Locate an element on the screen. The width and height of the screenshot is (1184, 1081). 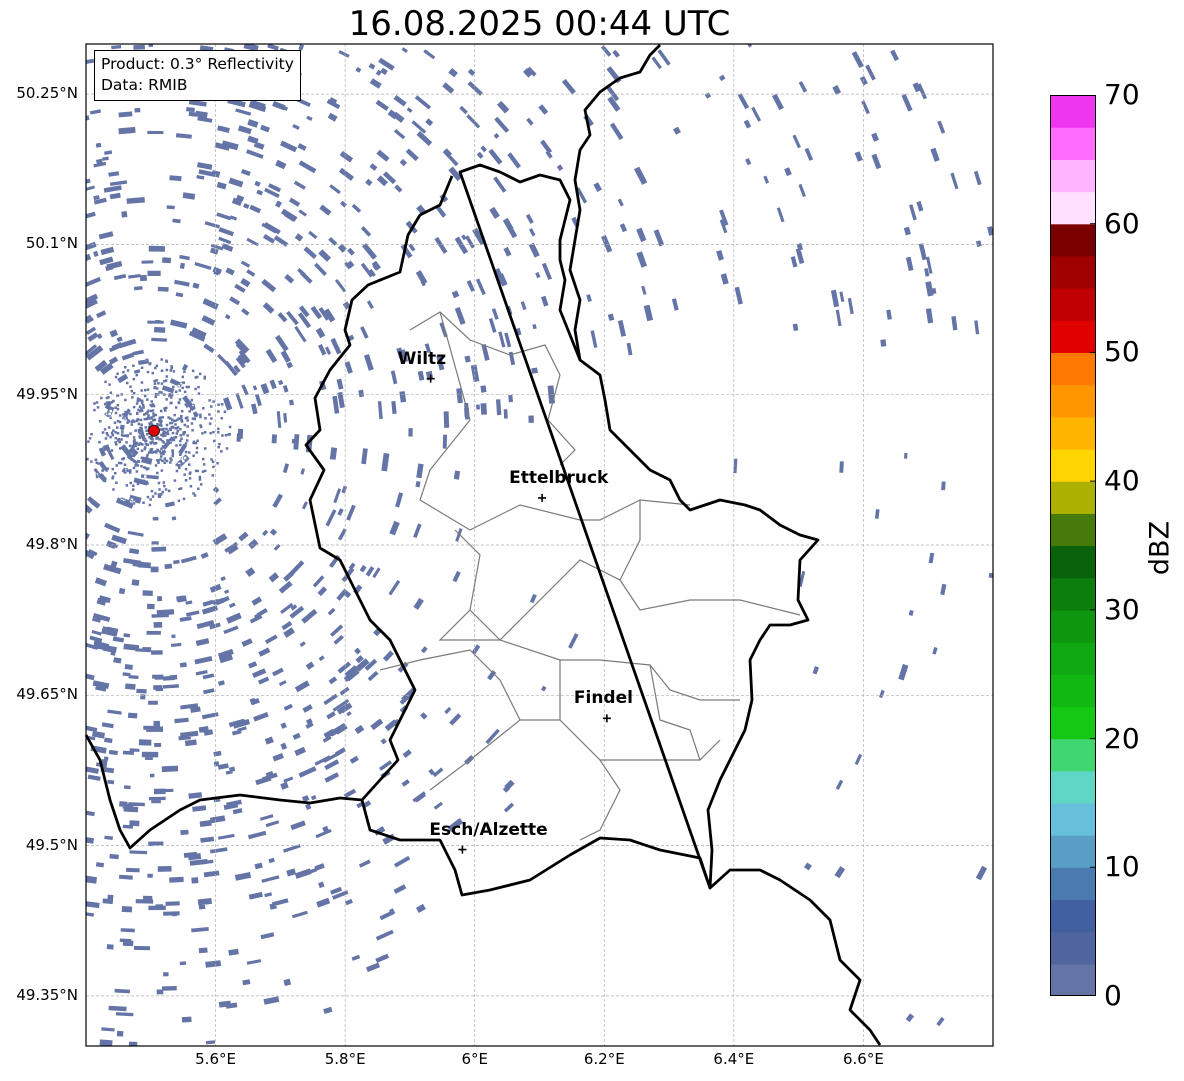
city-label: Ettelbruck is located at coordinates (559, 477).